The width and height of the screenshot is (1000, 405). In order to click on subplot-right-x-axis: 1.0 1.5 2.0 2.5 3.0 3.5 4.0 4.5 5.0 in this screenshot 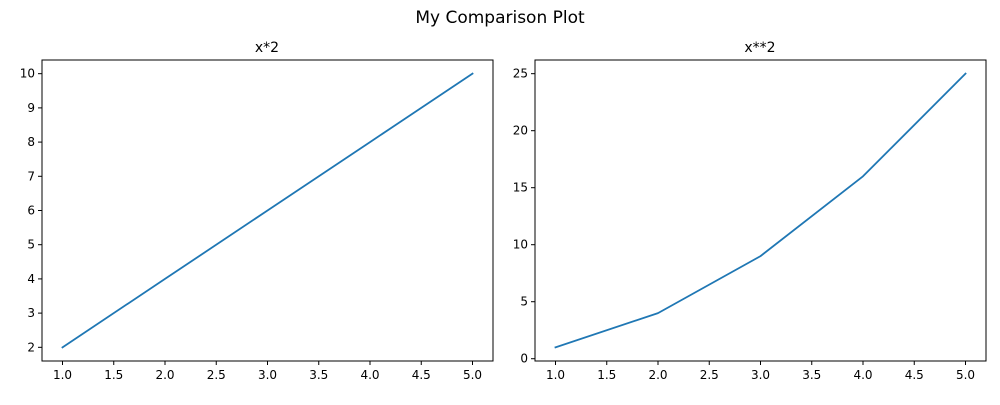, I will do `click(760, 371)`.